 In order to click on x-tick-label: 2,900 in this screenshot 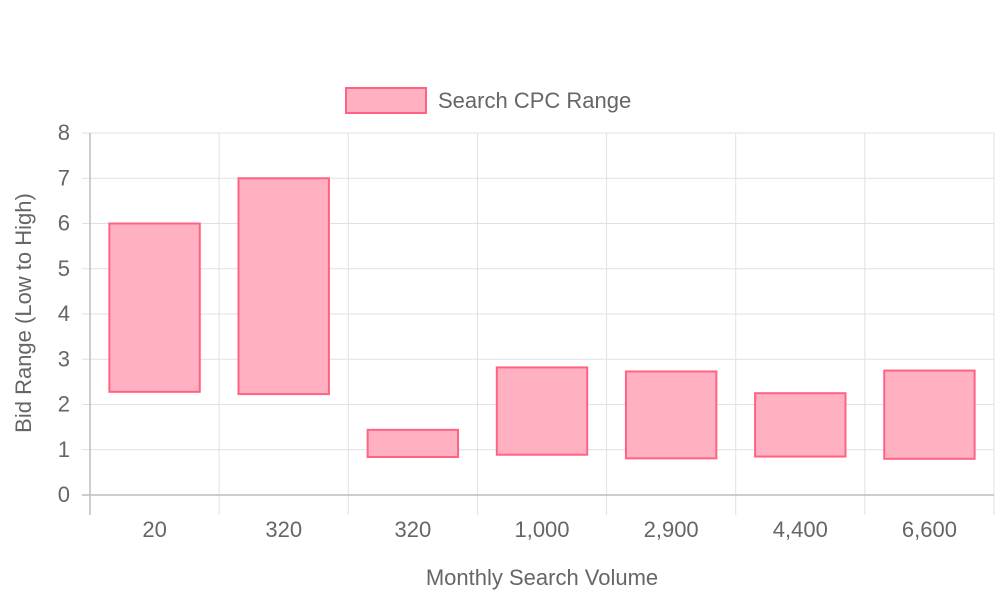, I will do `click(671, 529)`.